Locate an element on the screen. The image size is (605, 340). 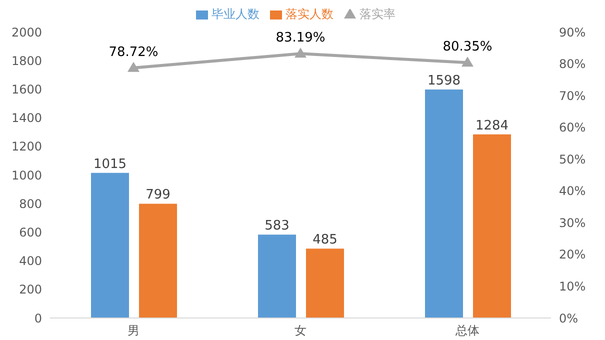
legend-label: 落实率 is located at coordinates (378, 14).